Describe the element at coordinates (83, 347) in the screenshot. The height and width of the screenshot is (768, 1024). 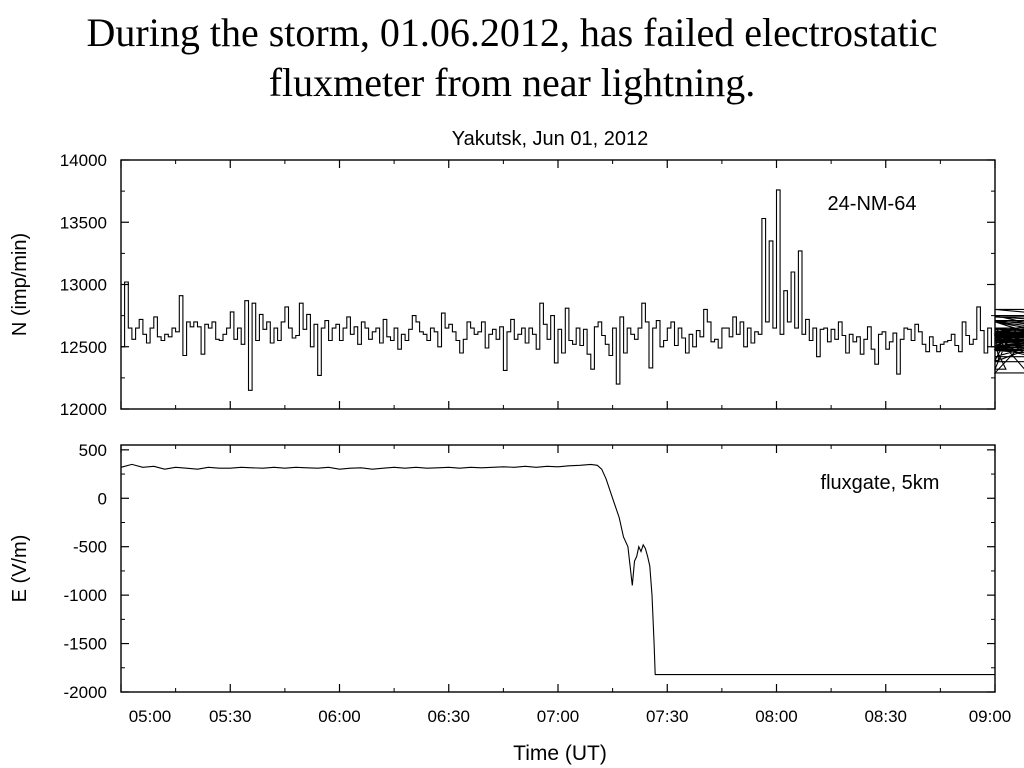
I see `y-tick-label: 12500` at that location.